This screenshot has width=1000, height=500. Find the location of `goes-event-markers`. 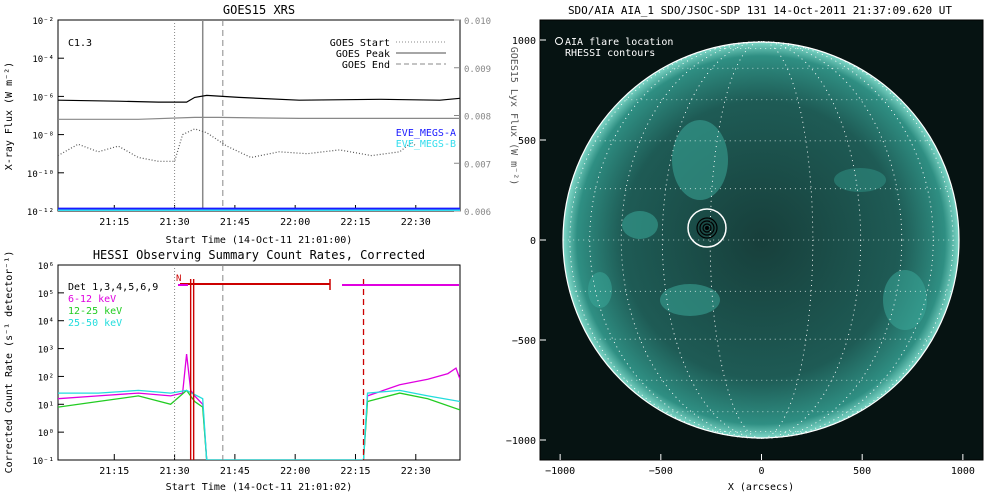

goes-event-markers is located at coordinates (199, 115).